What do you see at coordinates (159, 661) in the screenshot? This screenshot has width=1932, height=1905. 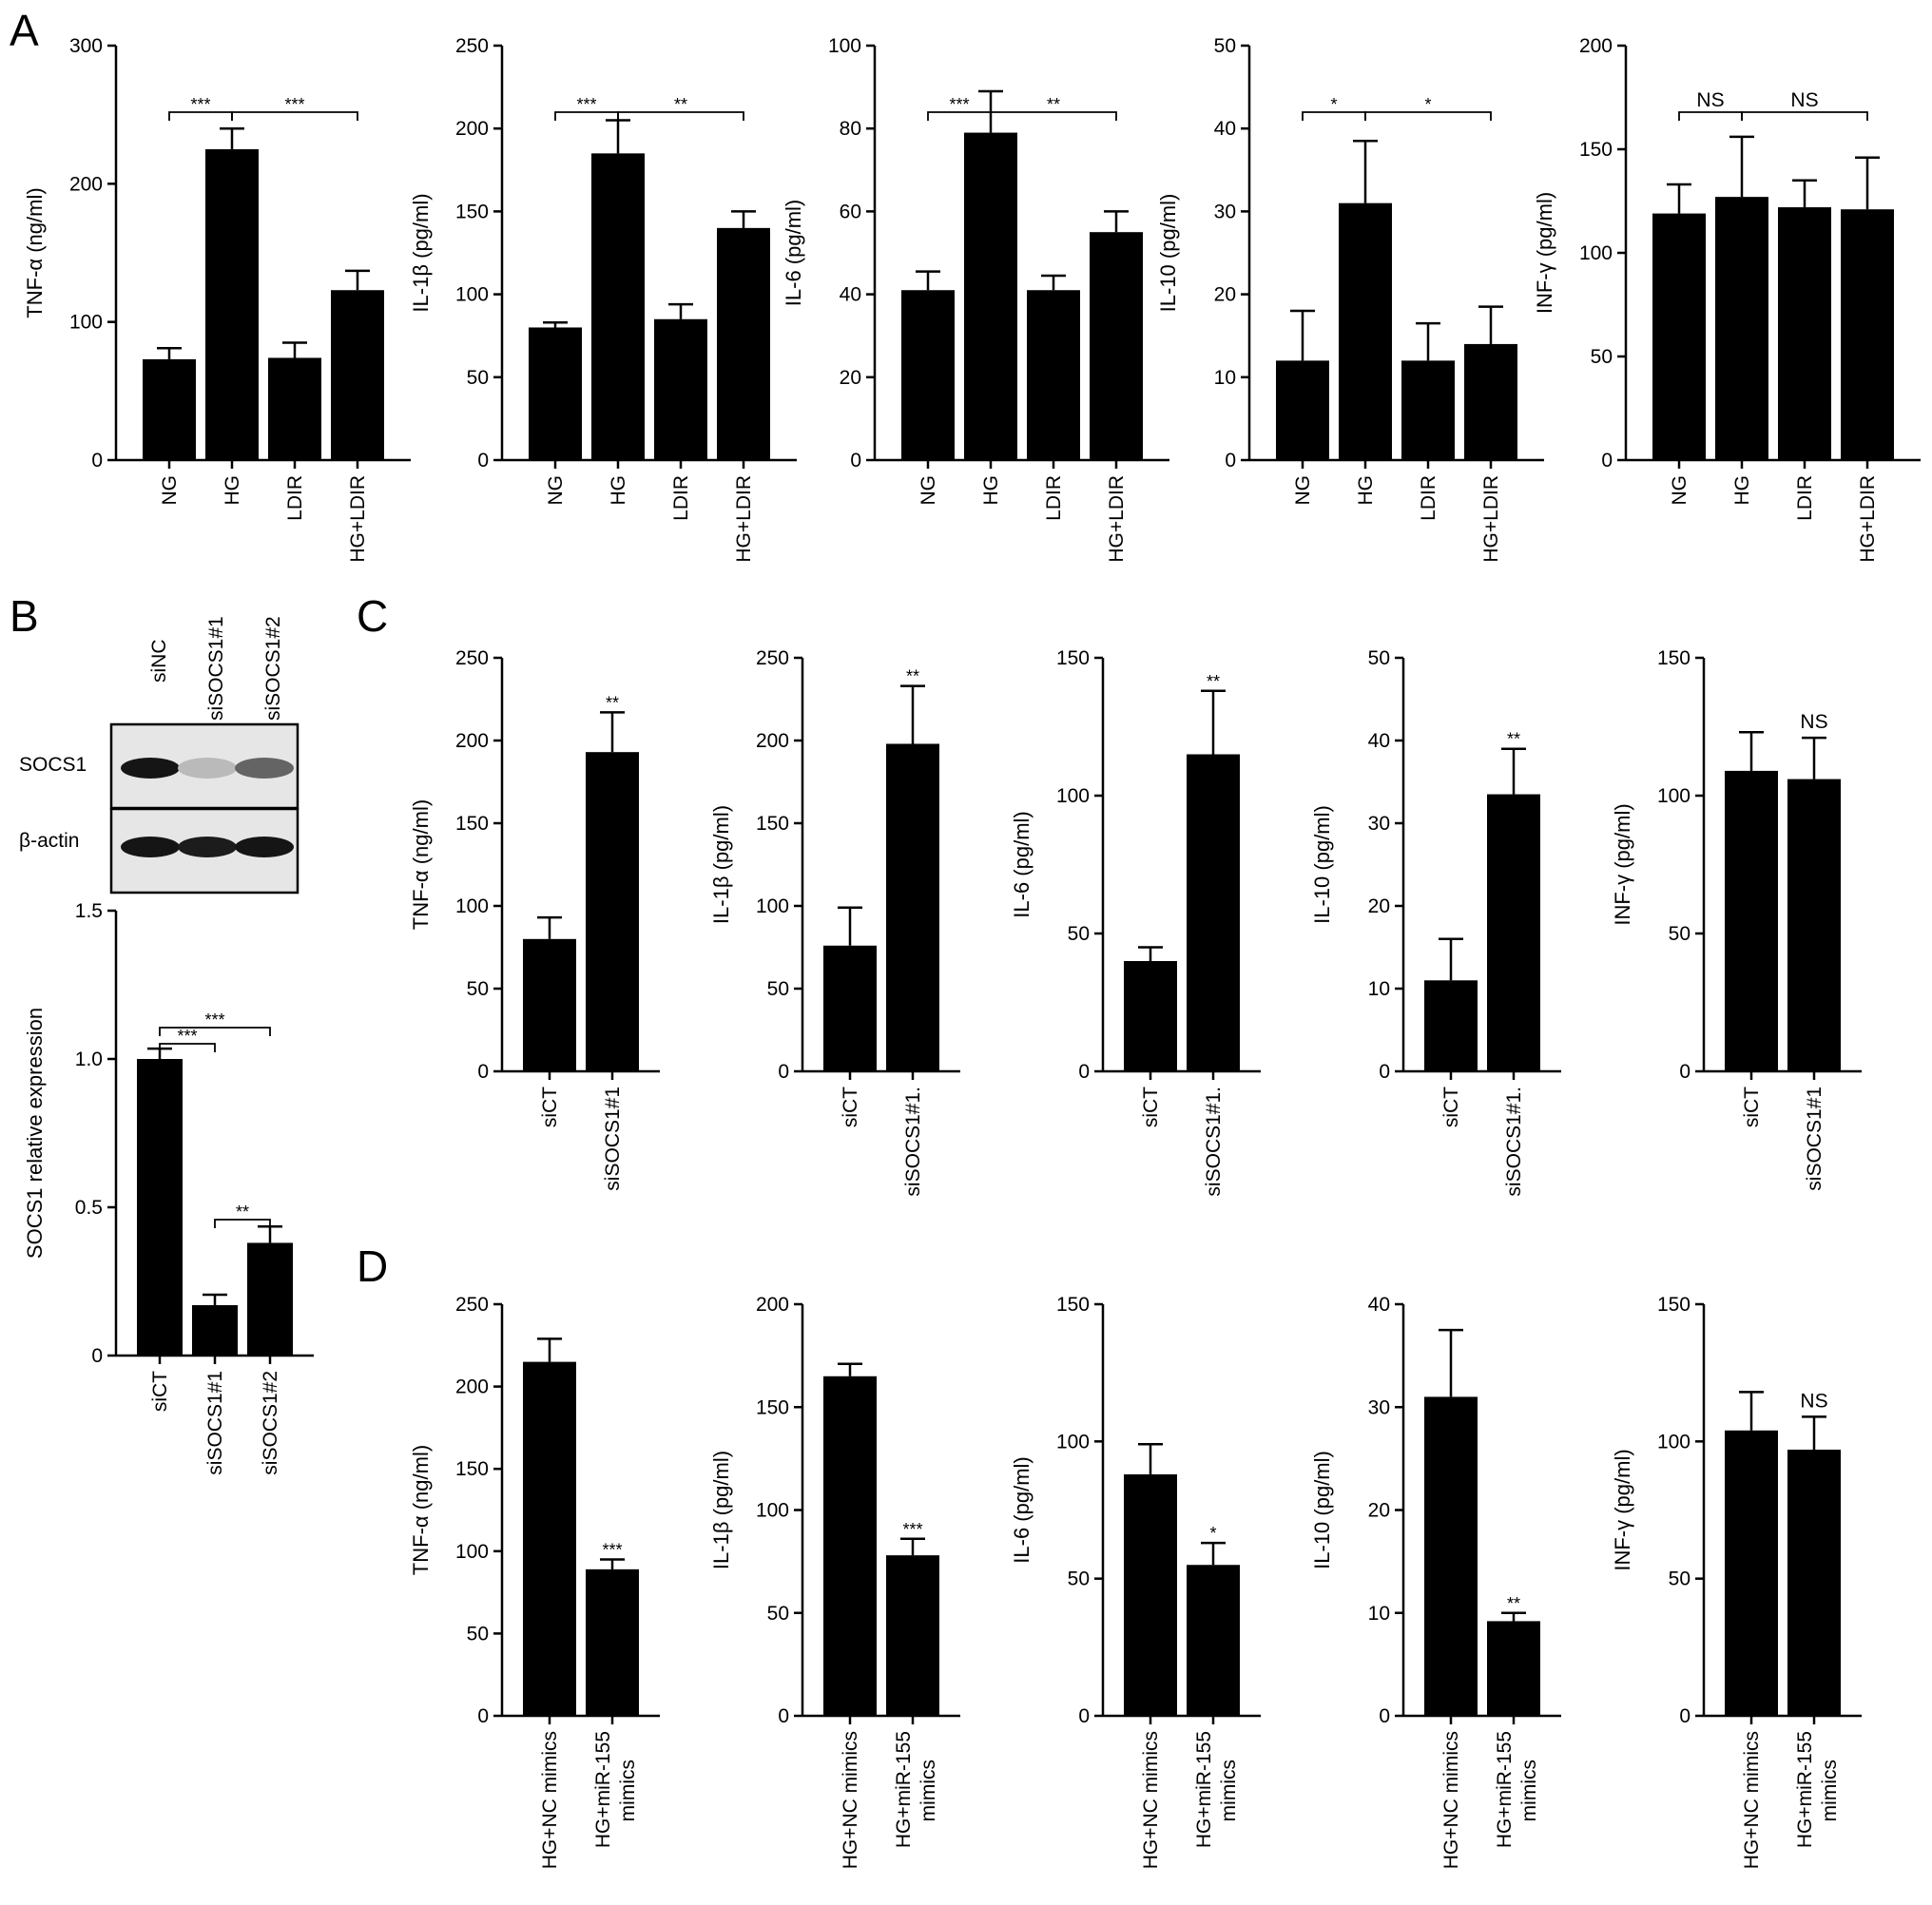 I see `blot-lane-label-sinc: siNC` at bounding box center [159, 661].